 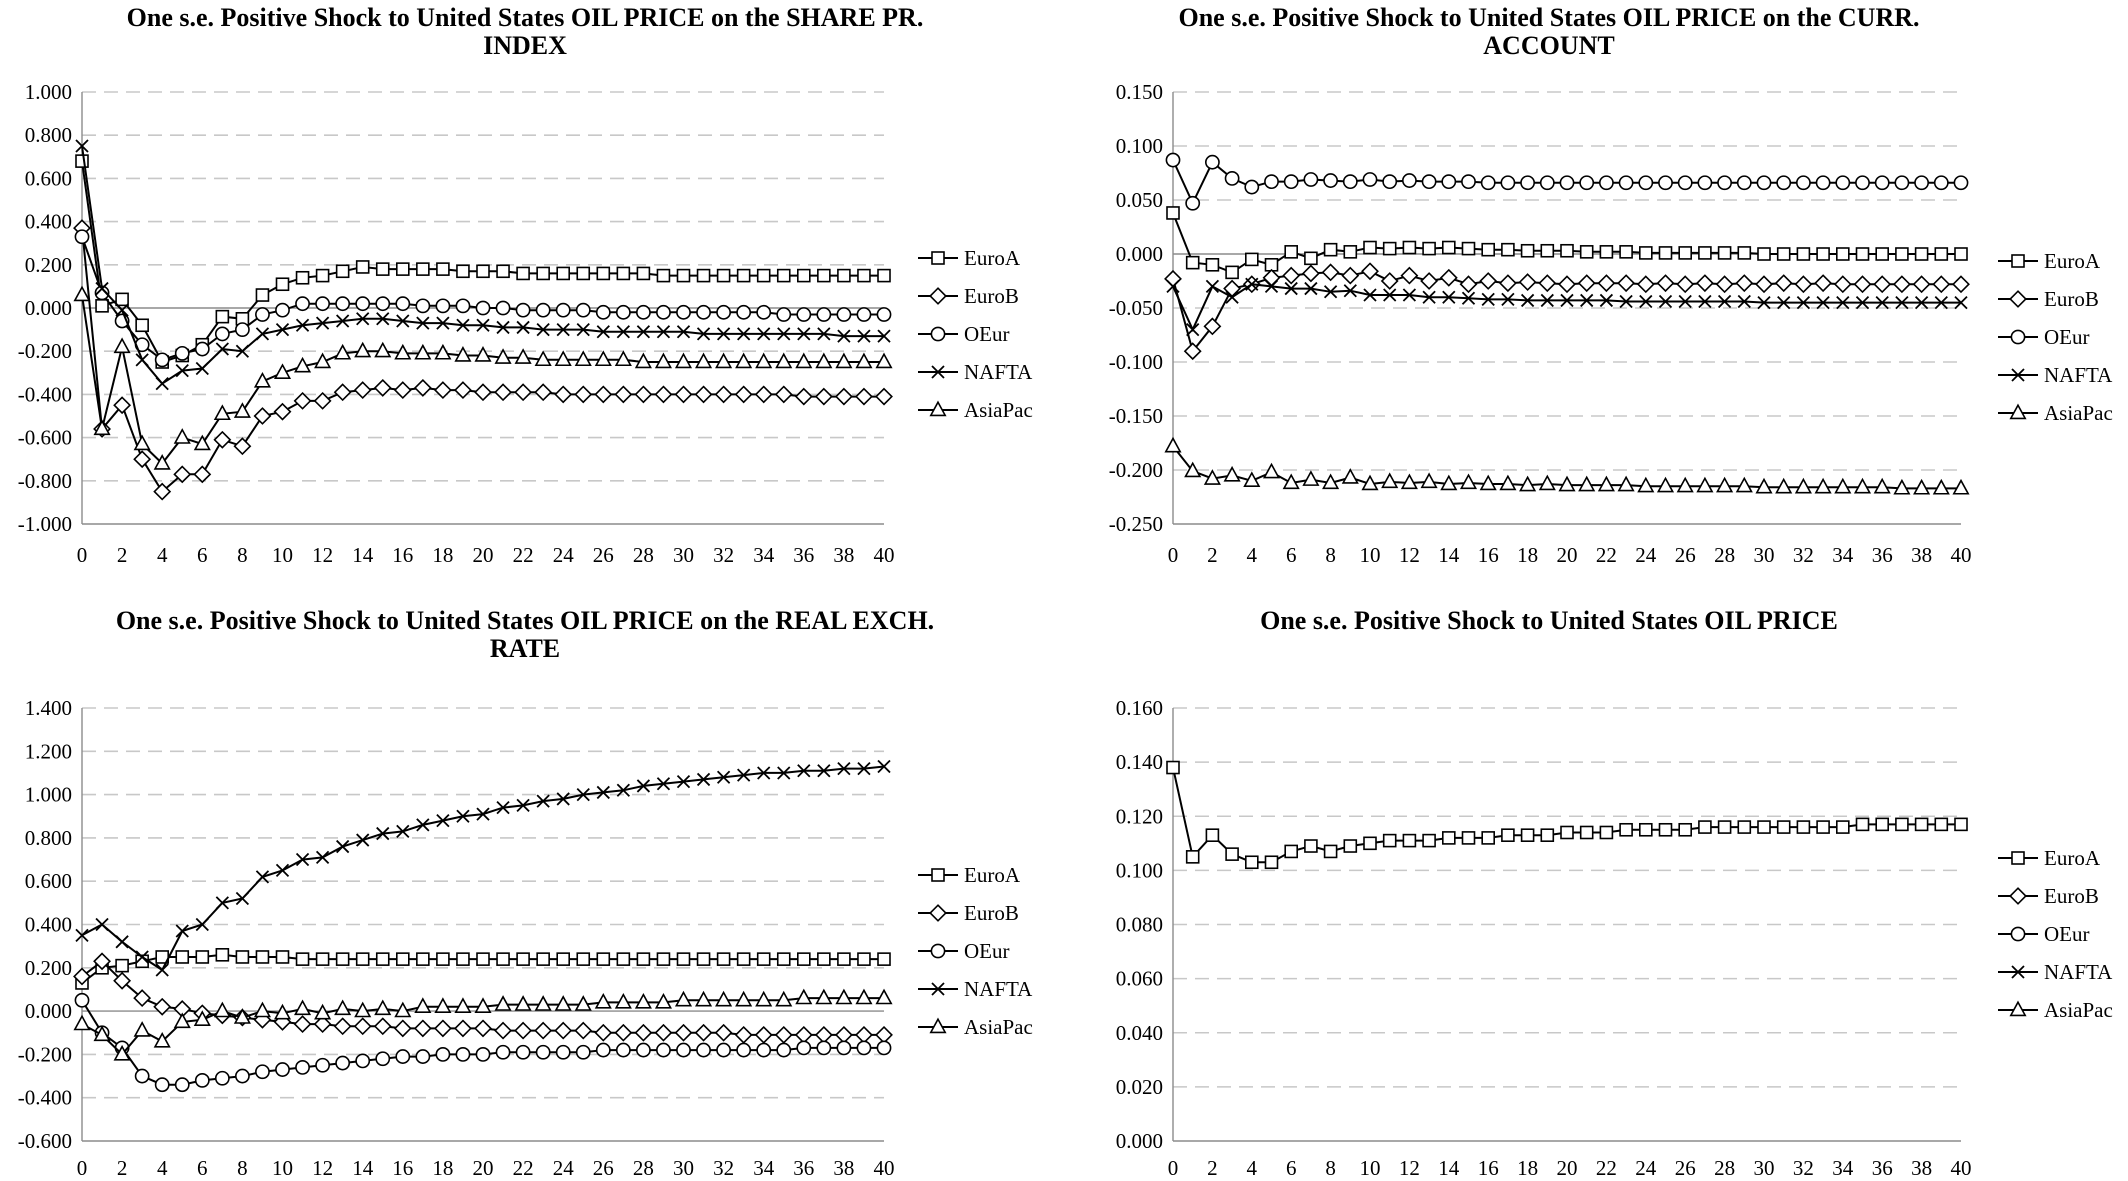 I want to click on x-tick-label: 28, so click(x=643, y=1168).